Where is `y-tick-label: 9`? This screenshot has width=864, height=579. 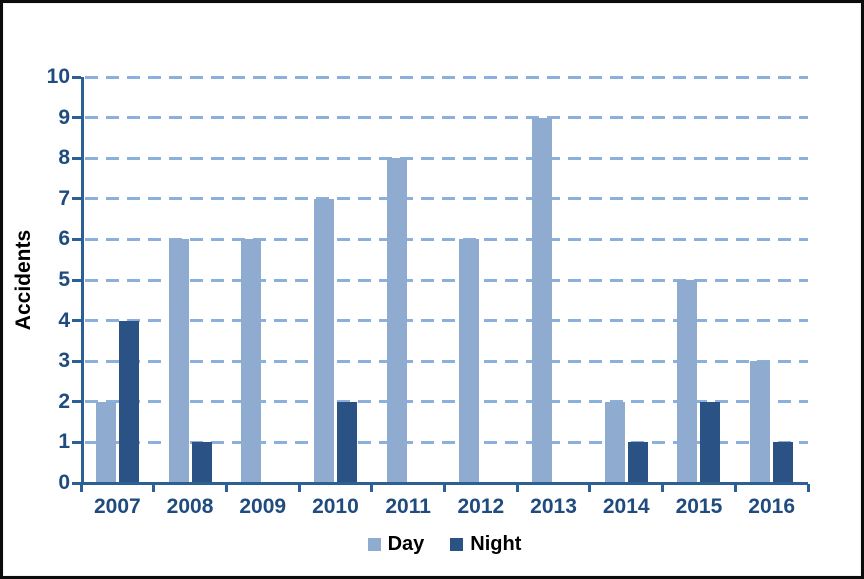
y-tick-label: 9 is located at coordinates (64, 117).